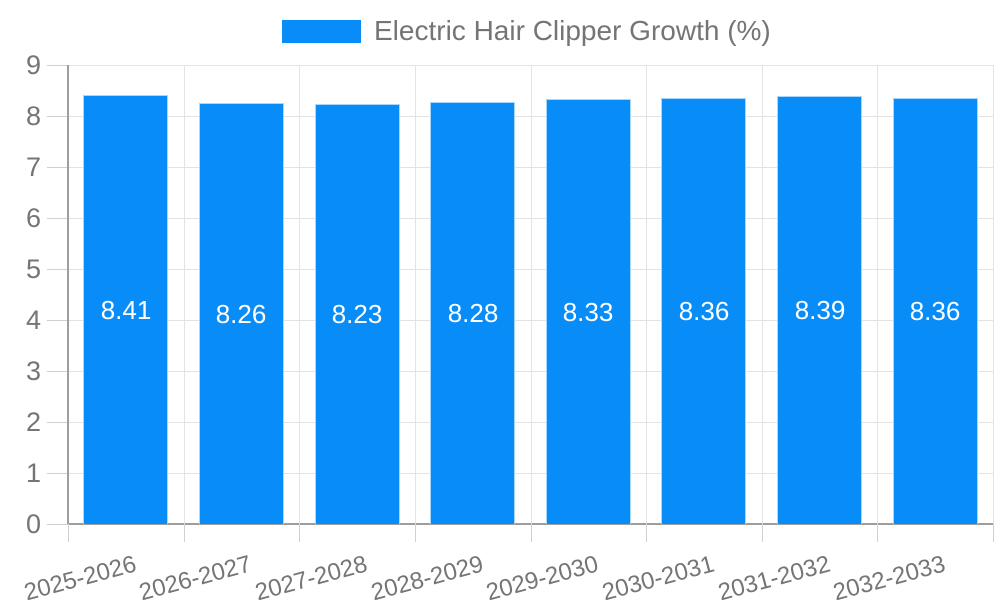 The width and height of the screenshot is (1000, 600). What do you see at coordinates (33, 320) in the screenshot?
I see `y-axis-label: 4` at bounding box center [33, 320].